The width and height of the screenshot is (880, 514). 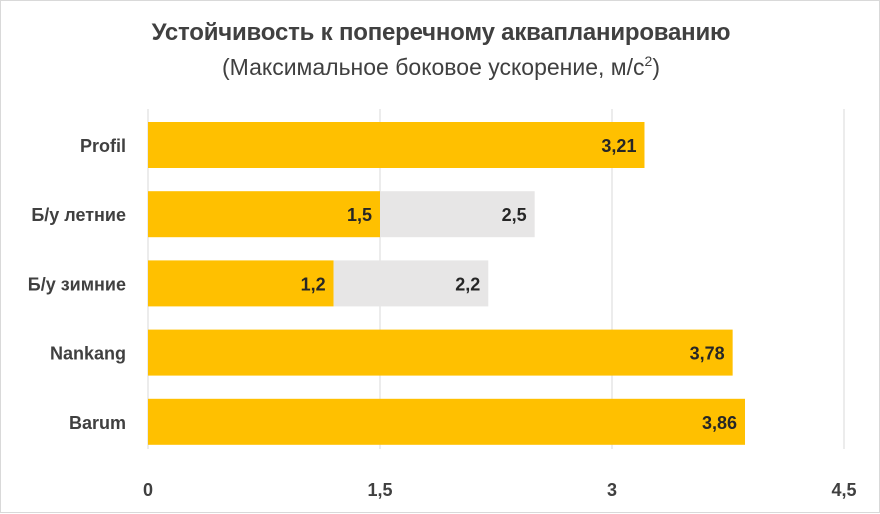 I want to click on data-label: 3,86, so click(x=719, y=423).